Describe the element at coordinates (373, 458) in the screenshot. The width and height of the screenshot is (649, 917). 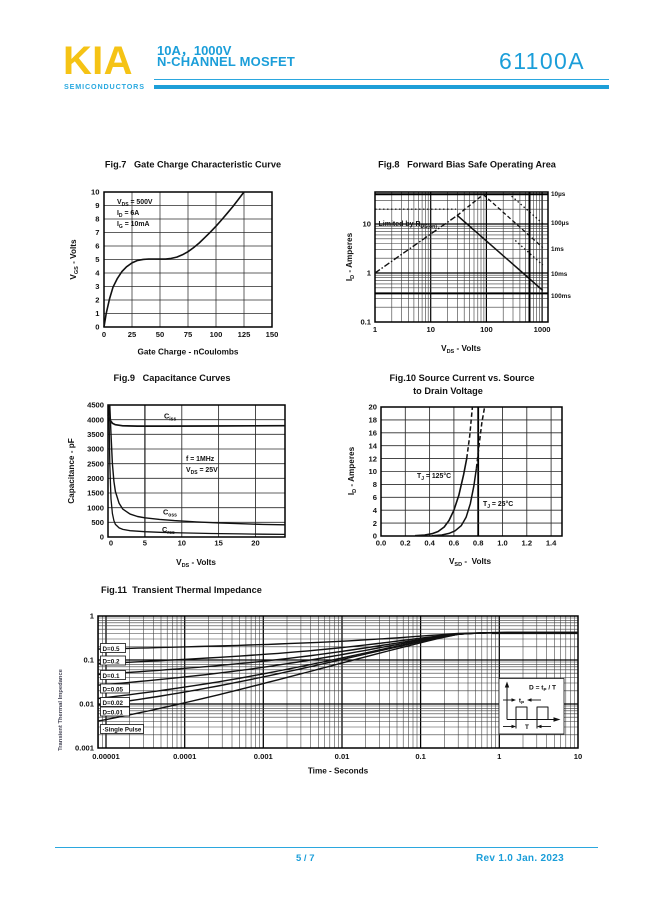
I see `svg-text: 12` at that location.